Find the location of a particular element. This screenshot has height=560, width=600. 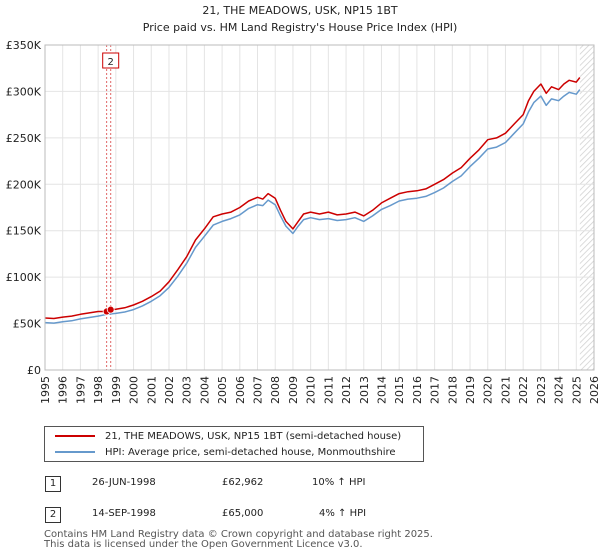

x-tick-label: 1998 is located at coordinates (98, 390).